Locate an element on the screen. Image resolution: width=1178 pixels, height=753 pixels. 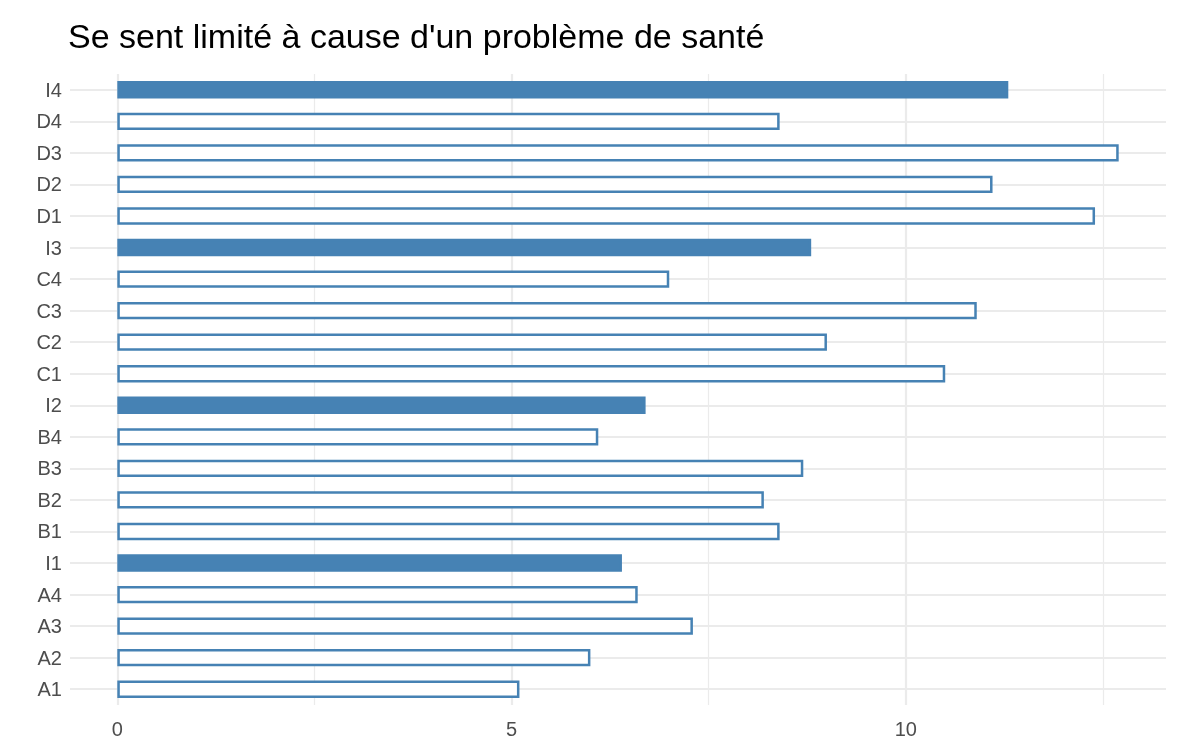
y-tick-label: D1 is located at coordinates (49, 215).